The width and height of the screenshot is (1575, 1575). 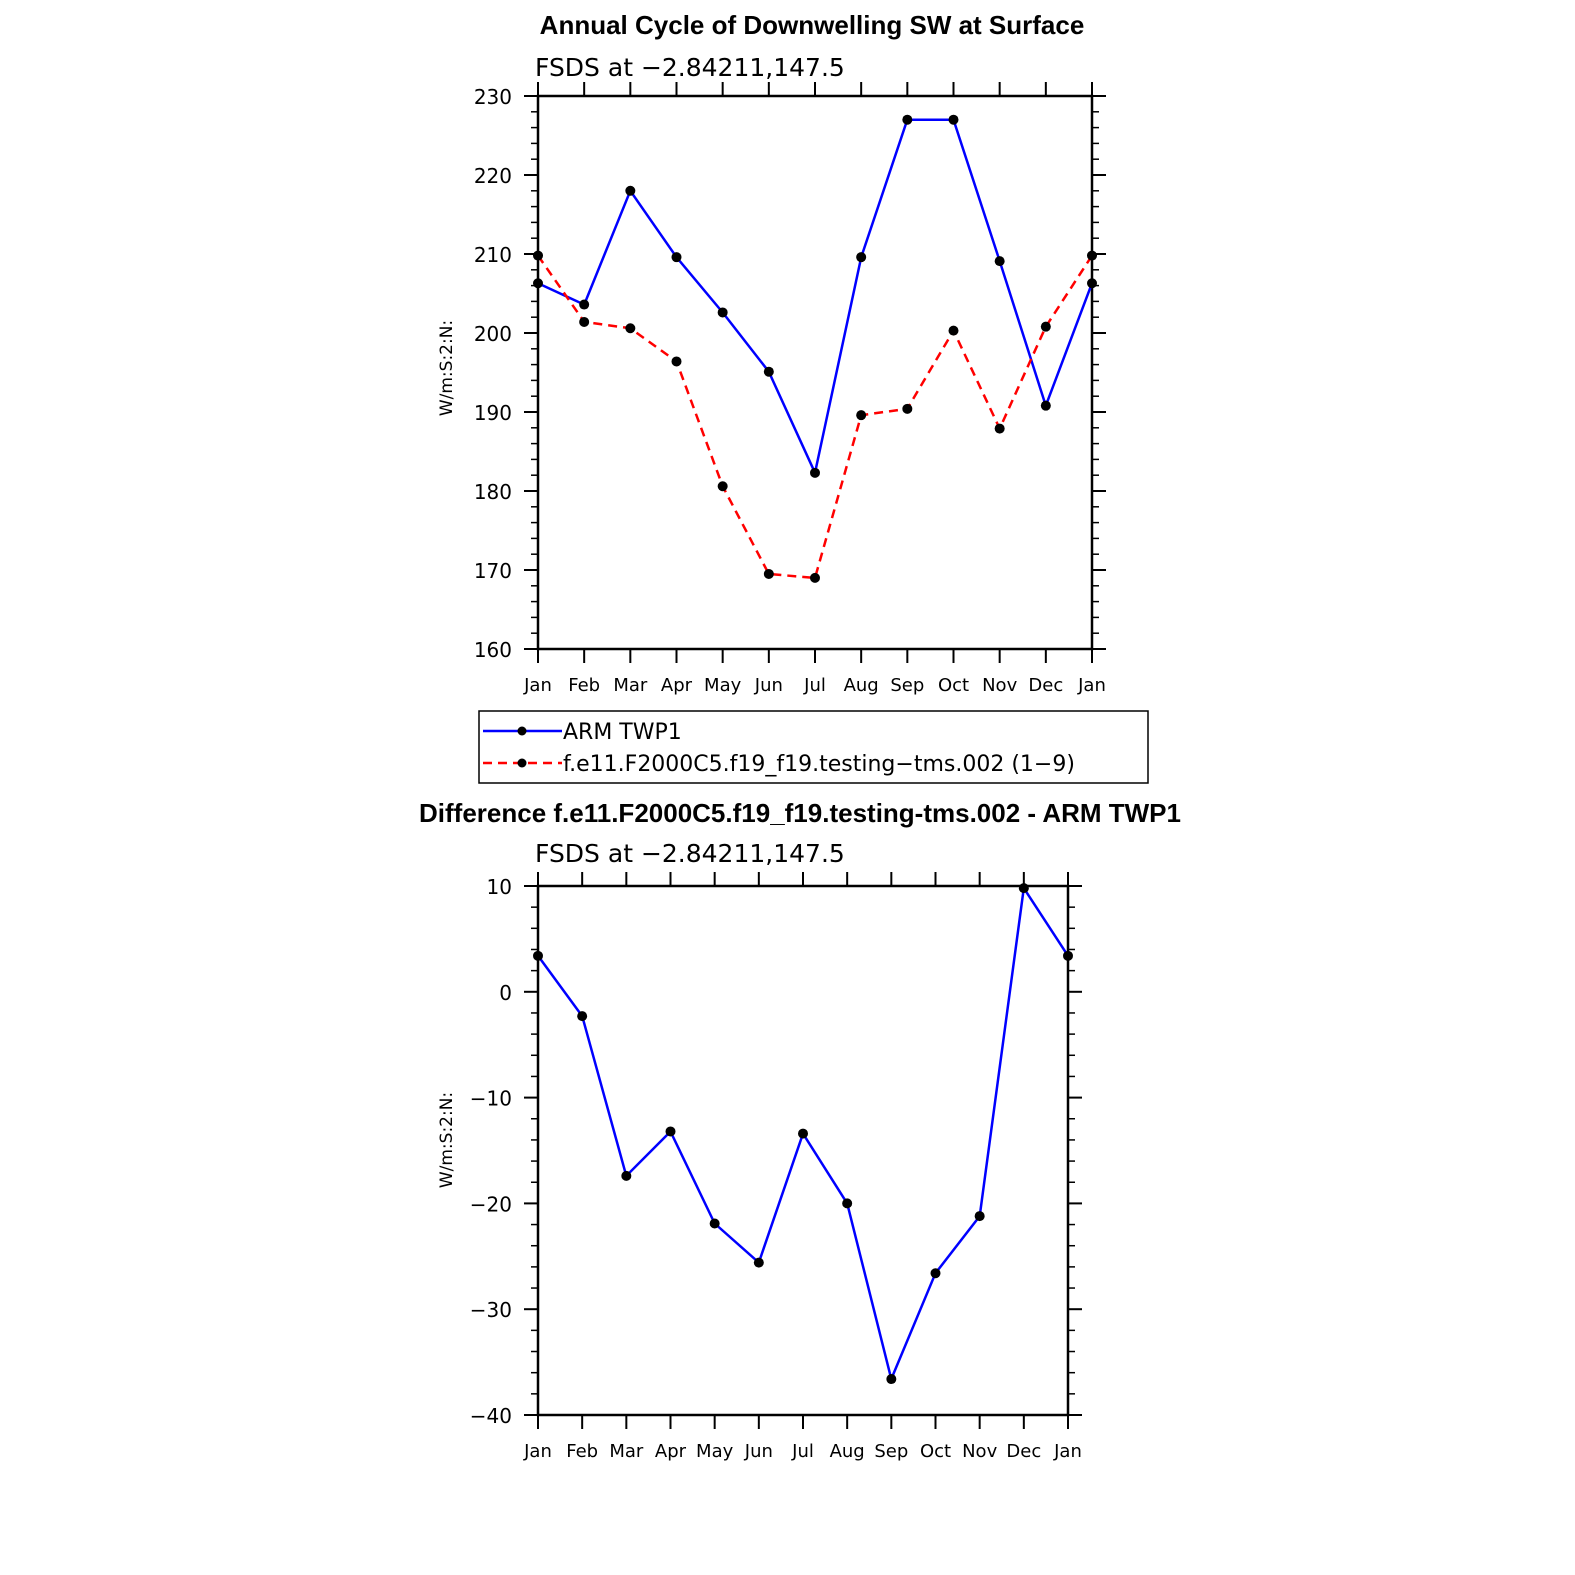 I want to click on y-tick-label: 0, so click(x=505, y=993).